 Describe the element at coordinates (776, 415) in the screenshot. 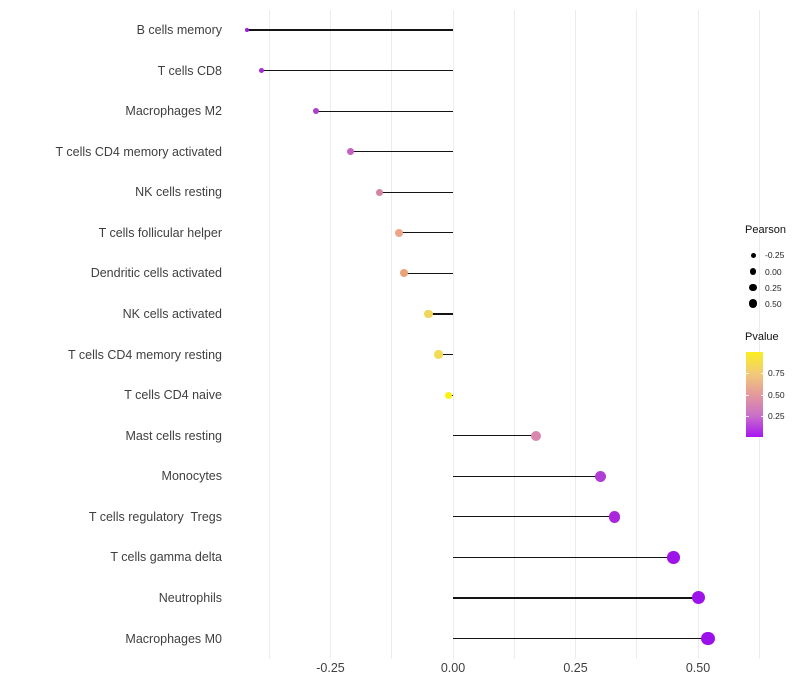

I see `pvalue-legend-label: 0.25` at that location.